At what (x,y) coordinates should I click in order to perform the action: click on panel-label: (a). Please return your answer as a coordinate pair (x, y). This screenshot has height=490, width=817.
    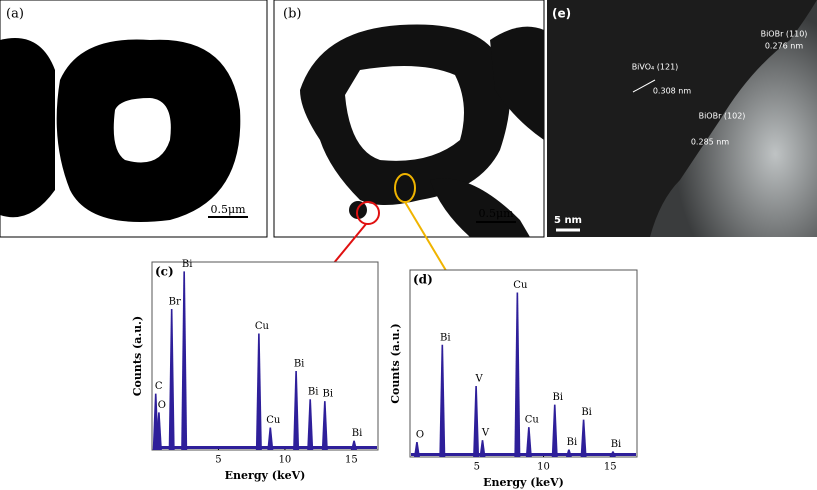
    Looking at the image, I should click on (15, 14).